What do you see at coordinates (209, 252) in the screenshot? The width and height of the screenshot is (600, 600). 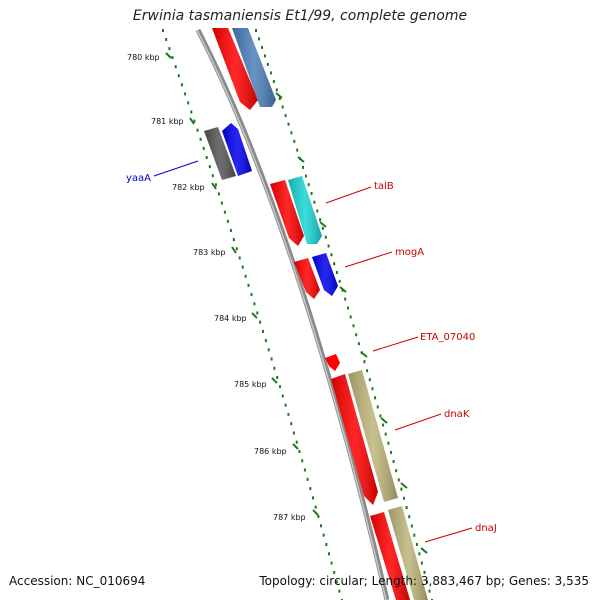 I see `scale-label-783: 783 kbp` at bounding box center [209, 252].